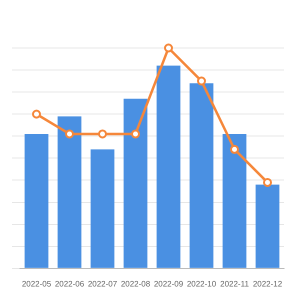 This screenshot has width=300, height=300. Describe the element at coordinates (37, 283) in the screenshot. I see `x-tick-label: 2022-05` at that location.